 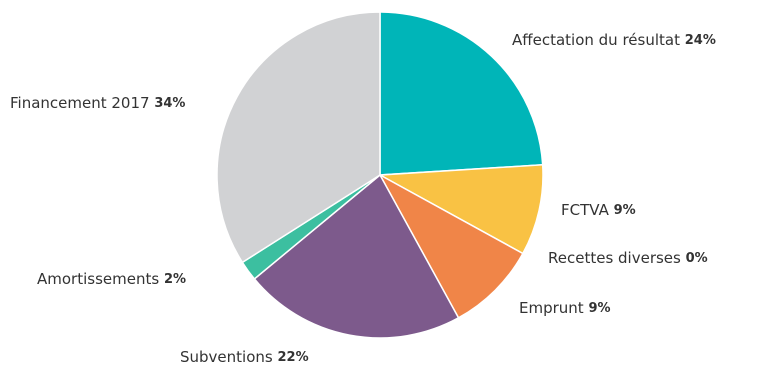 I want to click on slice-label: Affectation du résultat 24%, so click(x=614, y=40).